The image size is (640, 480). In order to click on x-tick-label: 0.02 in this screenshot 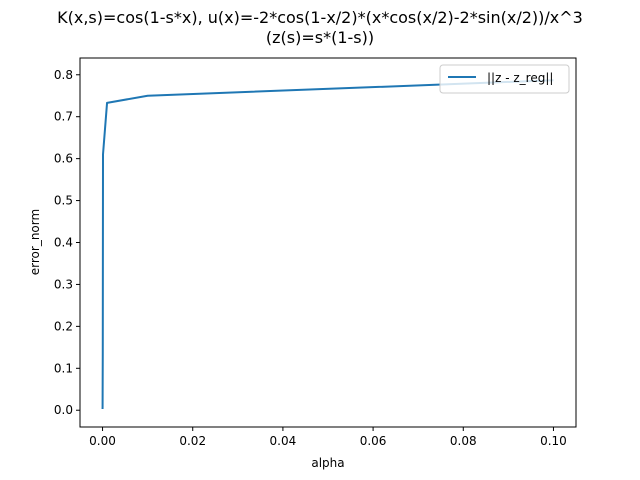, I will do `click(192, 441)`.